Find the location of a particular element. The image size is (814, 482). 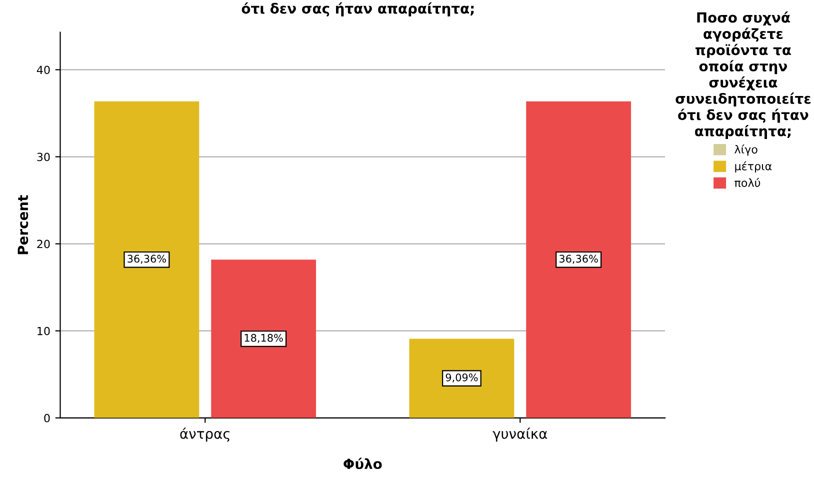

y-tick-label: 30 is located at coordinates (43, 157).